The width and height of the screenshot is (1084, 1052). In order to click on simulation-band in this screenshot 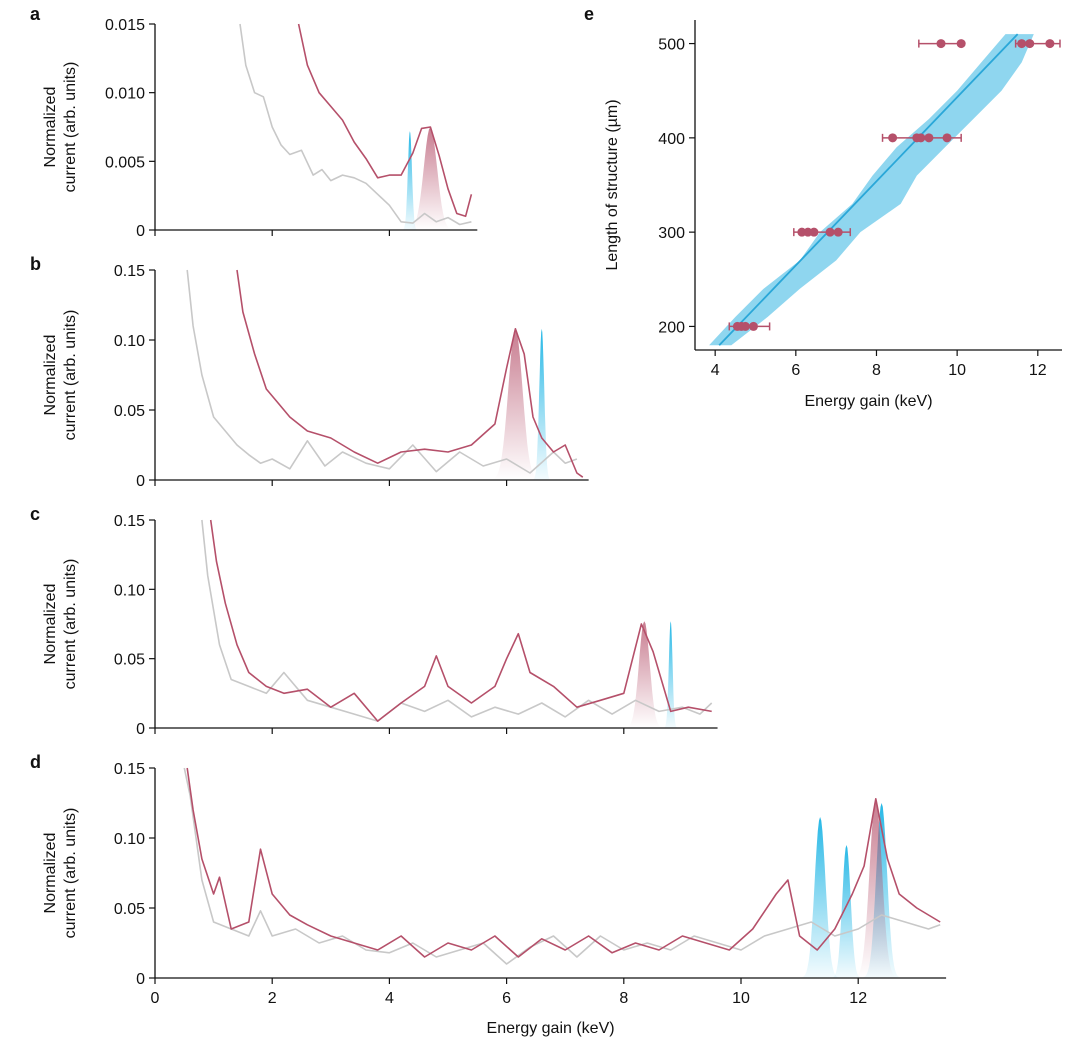, I will do `click(871, 190)`.